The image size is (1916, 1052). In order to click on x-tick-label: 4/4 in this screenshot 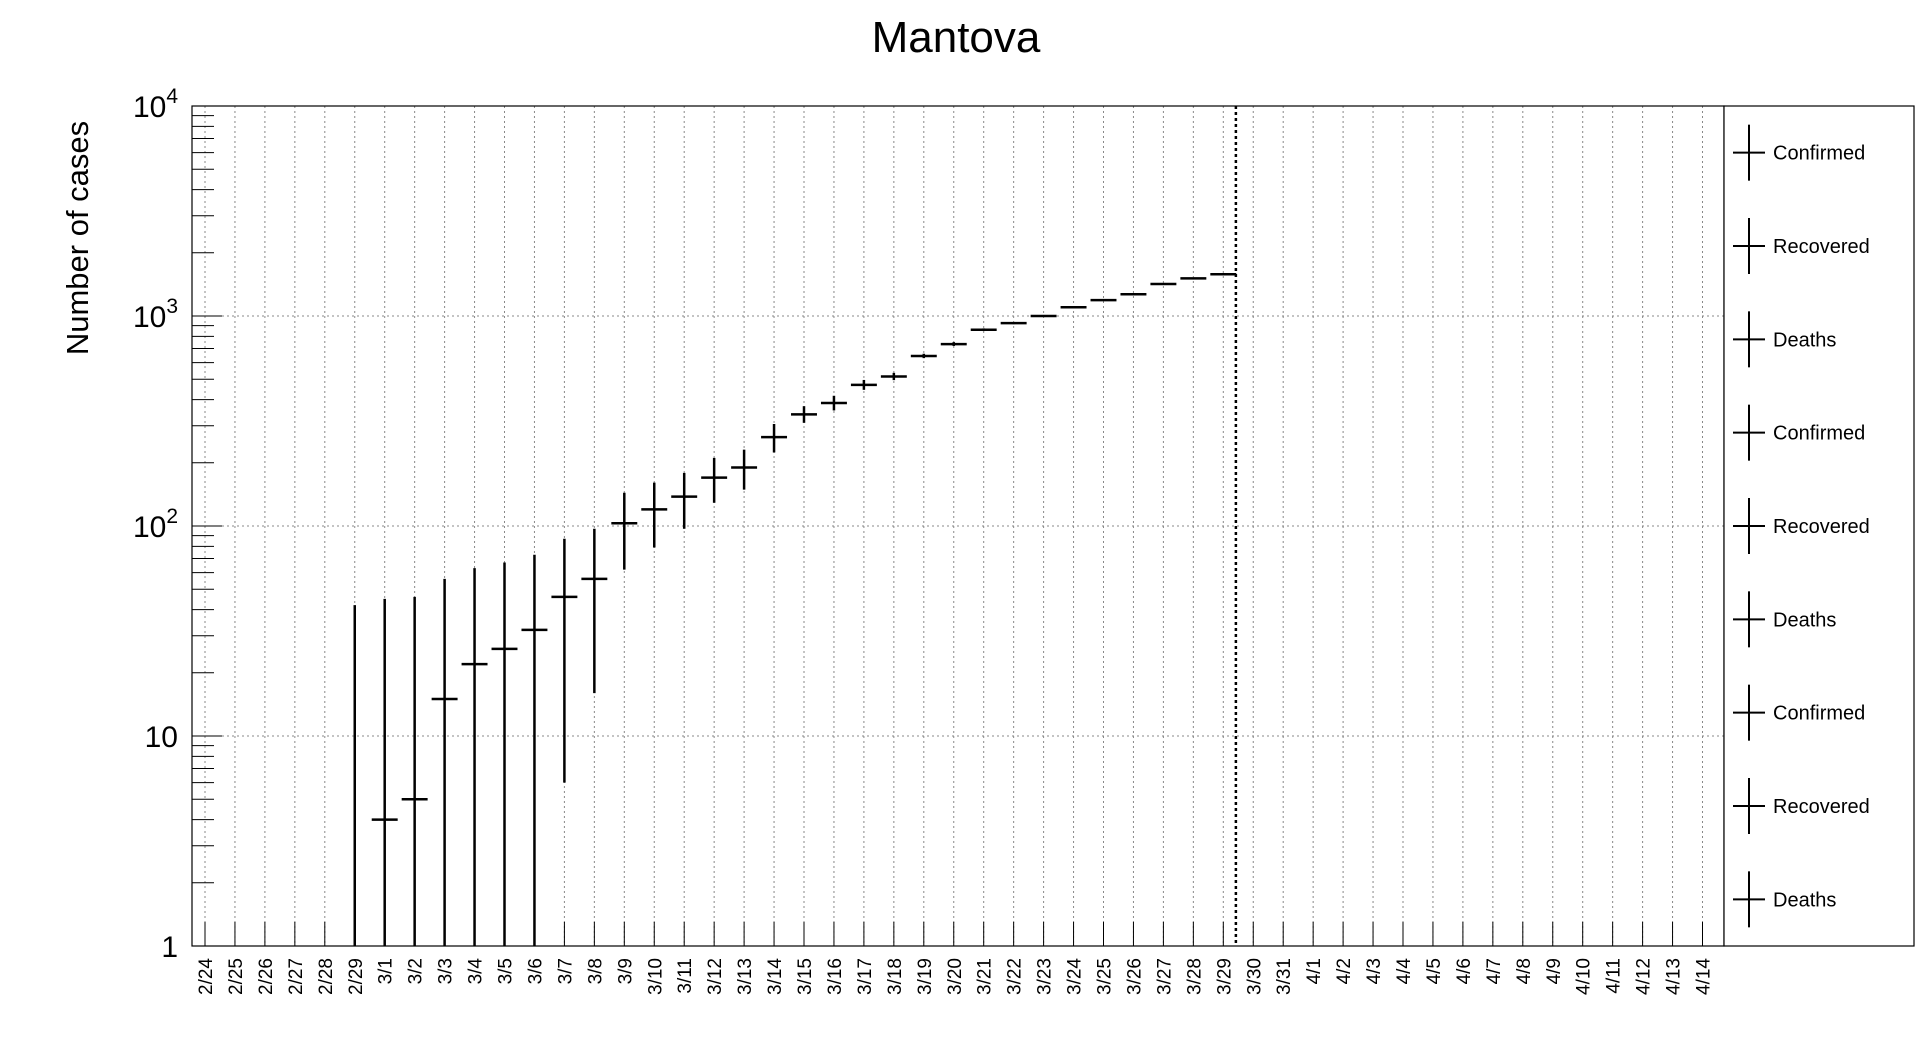, I will do `click(1404, 971)`.